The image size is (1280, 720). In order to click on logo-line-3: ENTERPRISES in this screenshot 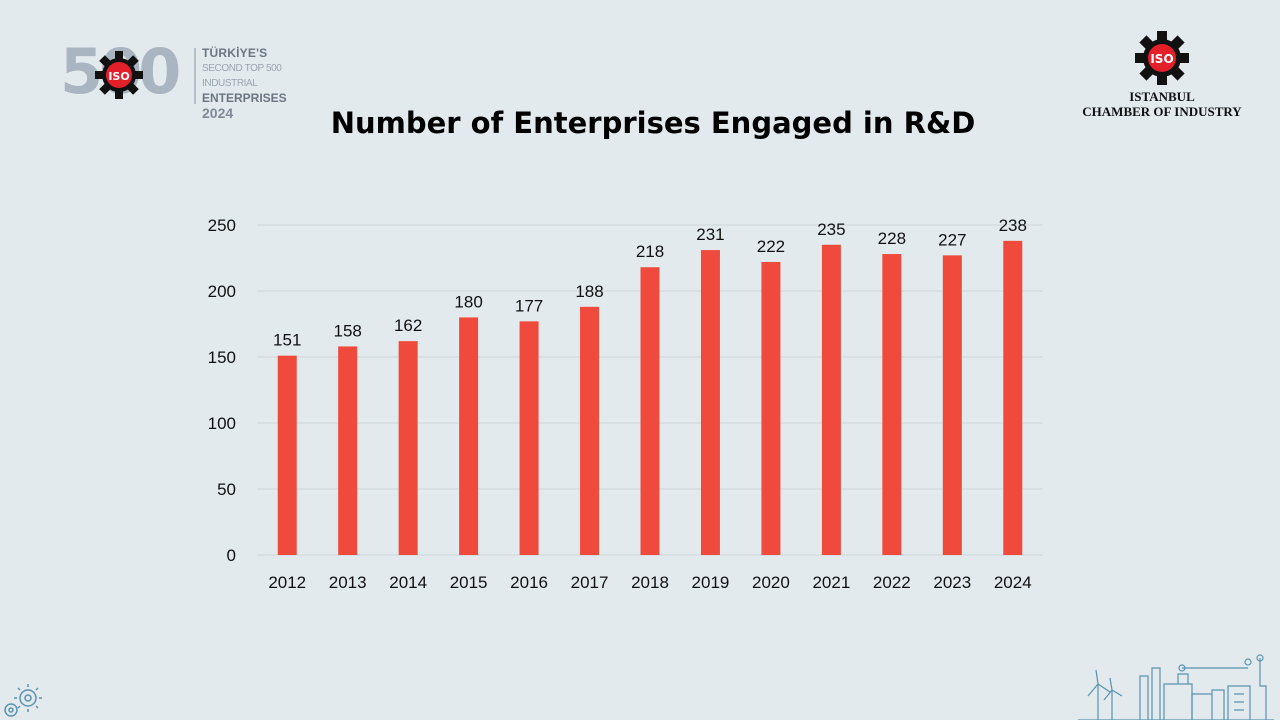, I will do `click(244, 98)`.